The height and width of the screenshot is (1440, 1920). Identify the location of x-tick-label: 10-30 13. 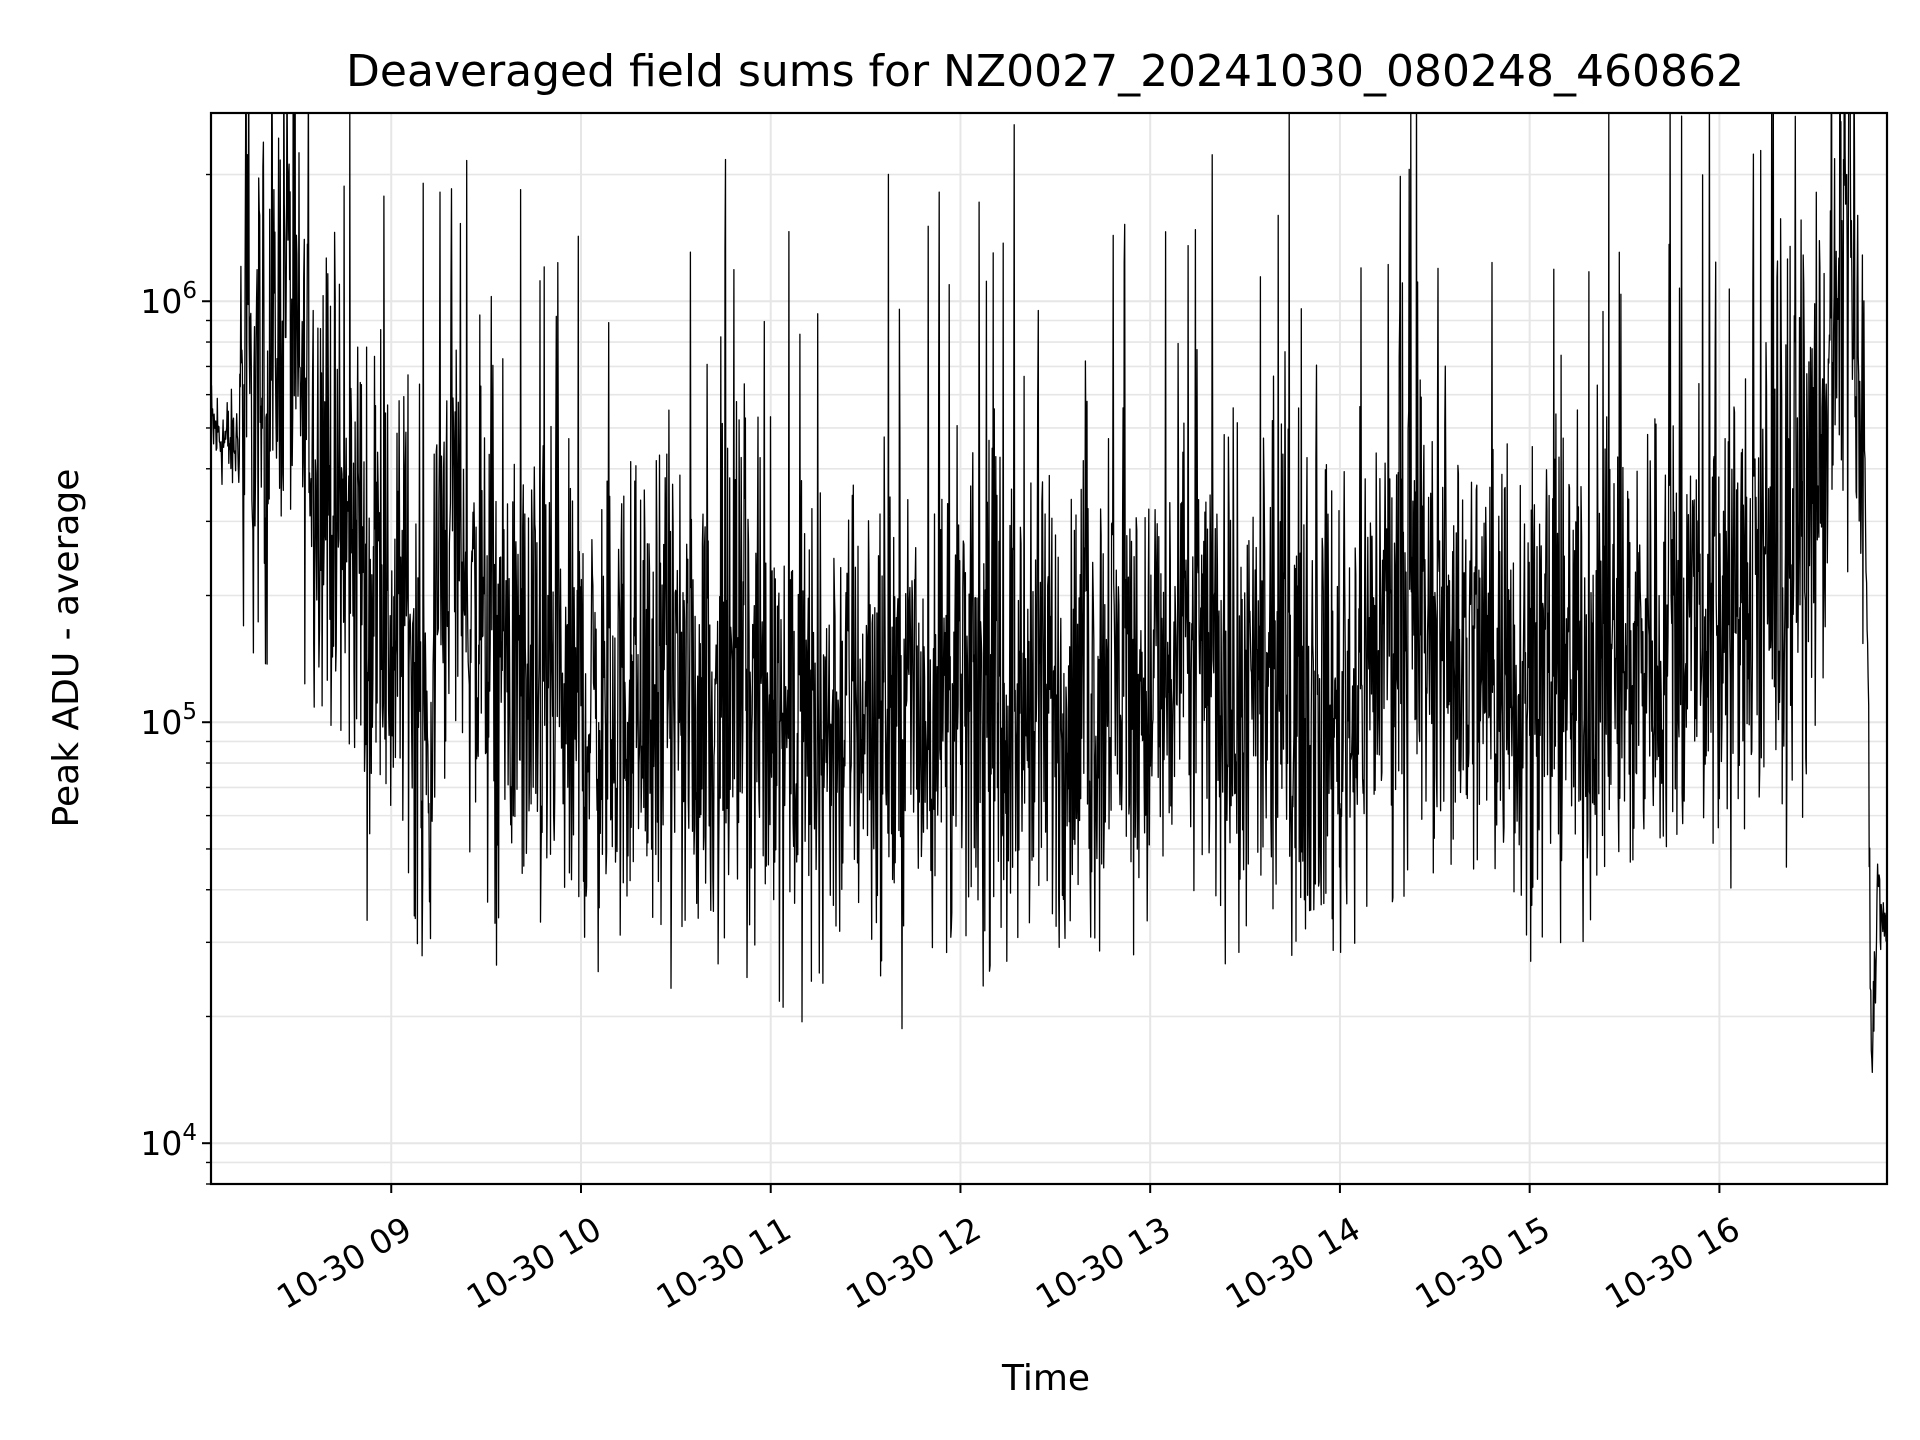
(1103, 1263).